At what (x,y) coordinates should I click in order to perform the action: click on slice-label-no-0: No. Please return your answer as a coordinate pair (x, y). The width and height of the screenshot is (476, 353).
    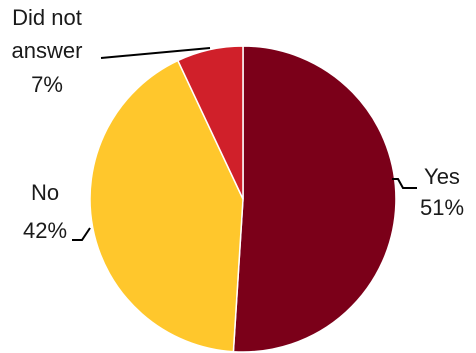
    Looking at the image, I should click on (45, 192).